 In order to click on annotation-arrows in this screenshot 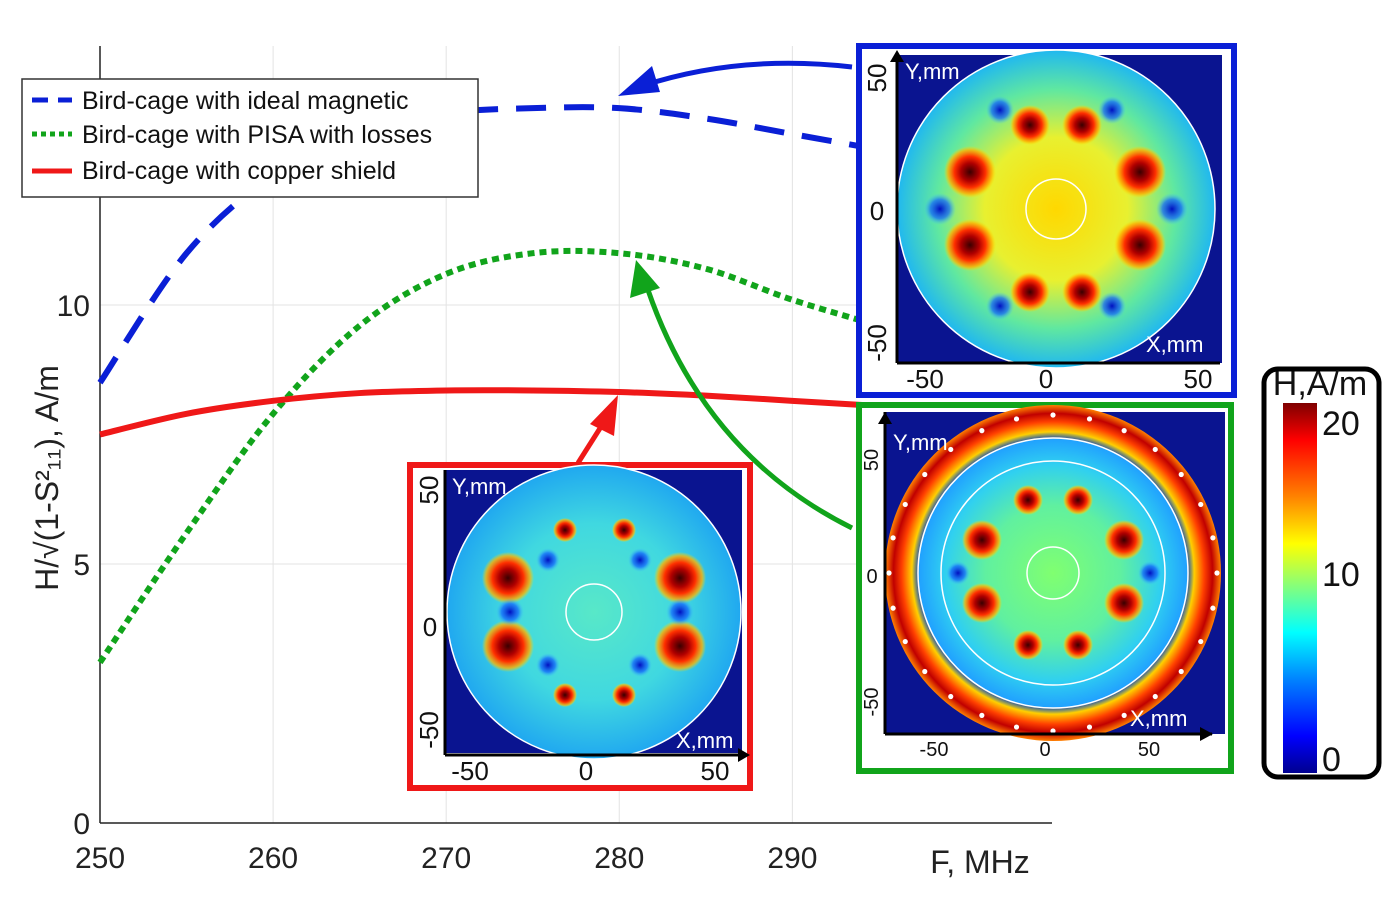, I will do `click(714, 295)`.